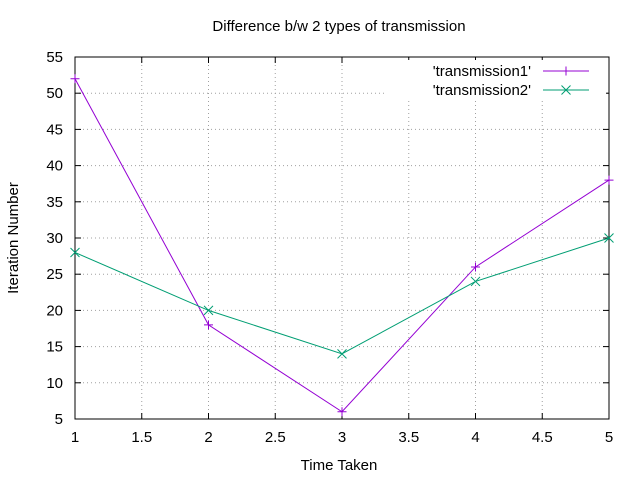  Describe the element at coordinates (13, 238) in the screenshot. I see `y-axis-title: Iteration Number` at that location.